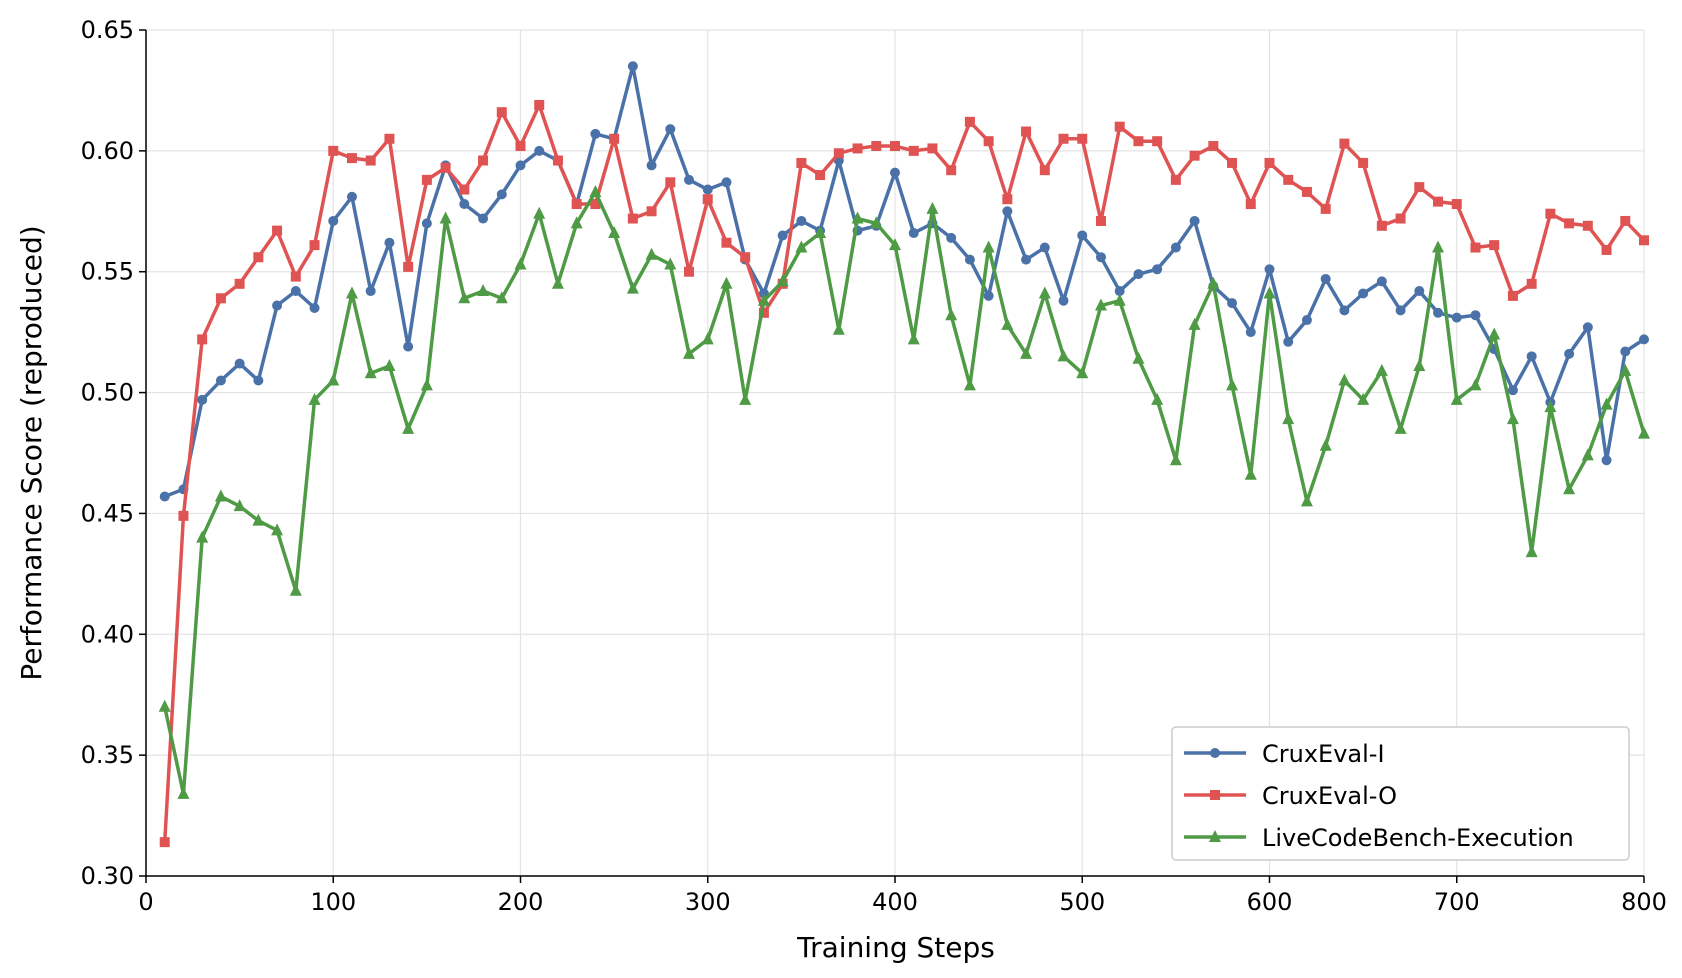  I want to click on x-axis-title: Training Steps, so click(895, 947).